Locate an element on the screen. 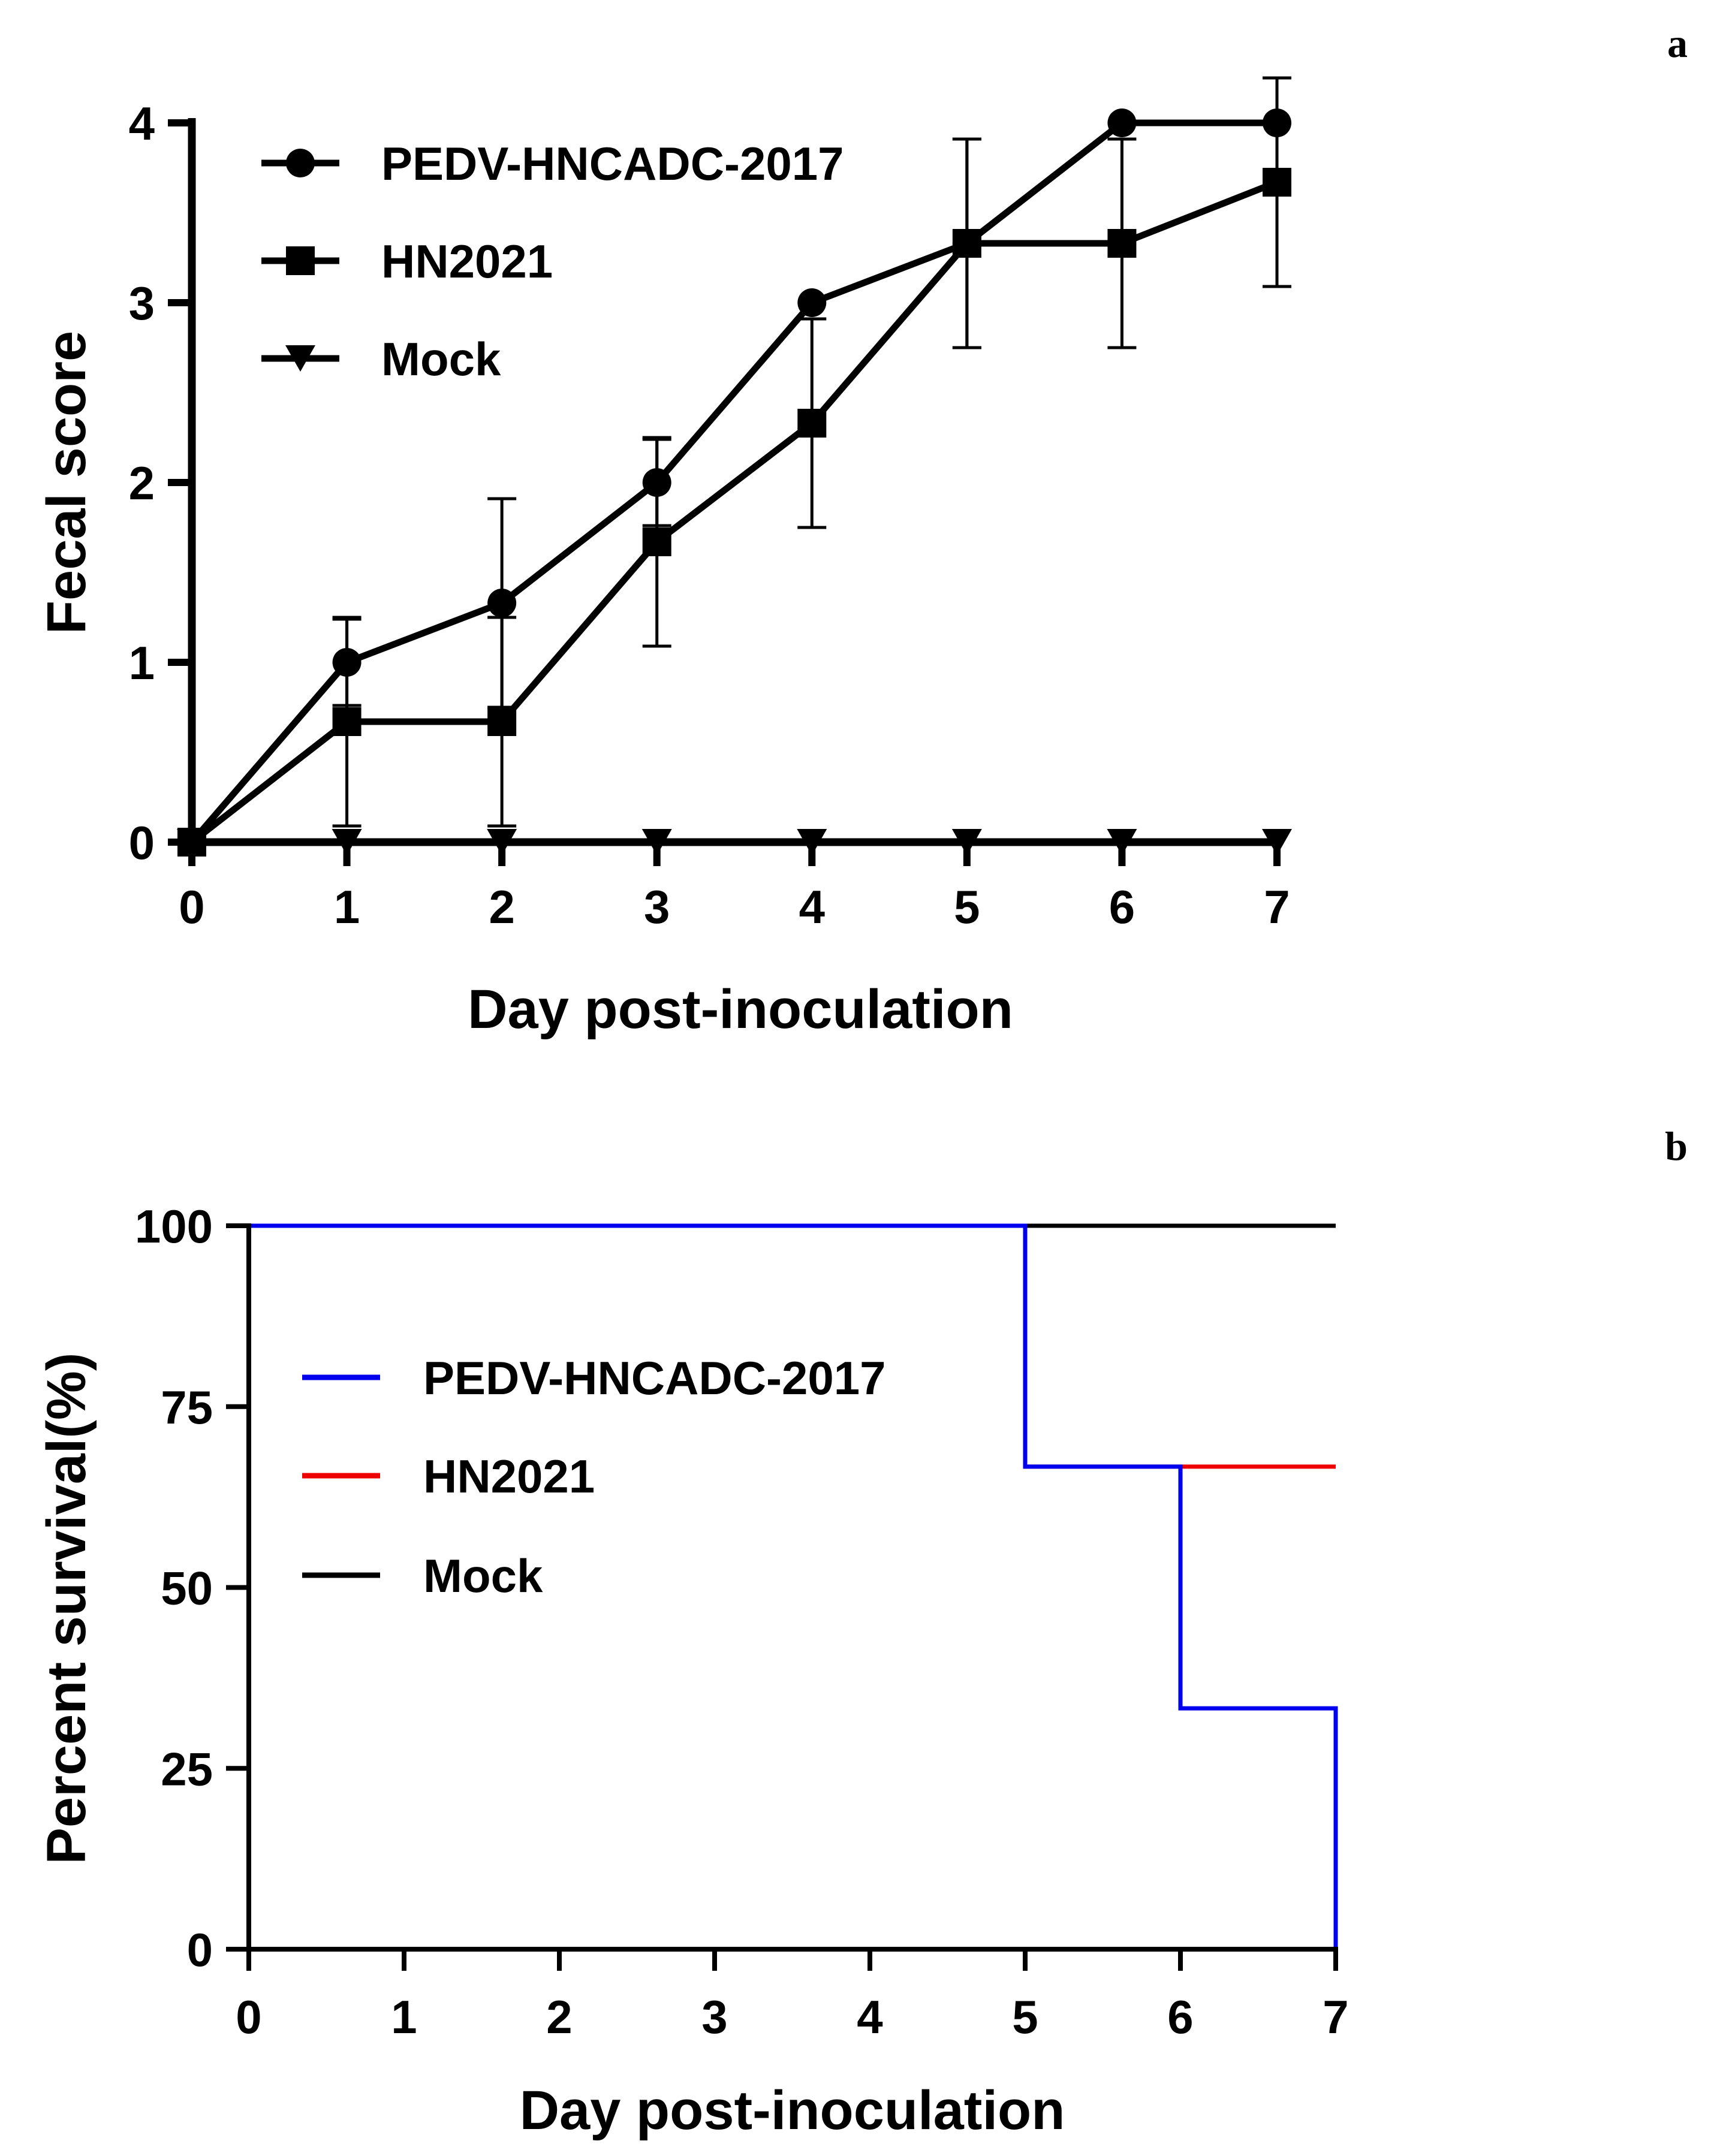 The image size is (1729, 2156). y-tick-label: 50 is located at coordinates (187, 1588).